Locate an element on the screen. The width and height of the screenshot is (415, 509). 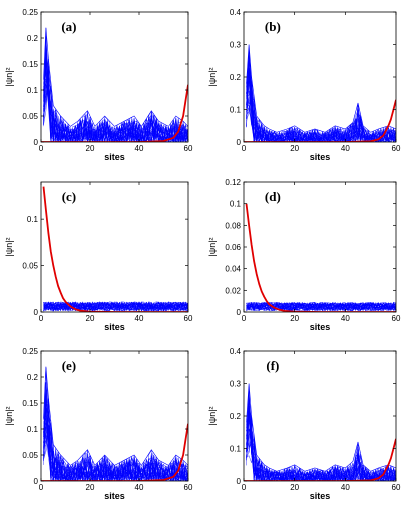
y-tick-label: 0.12 is located at coordinates (233, 182).